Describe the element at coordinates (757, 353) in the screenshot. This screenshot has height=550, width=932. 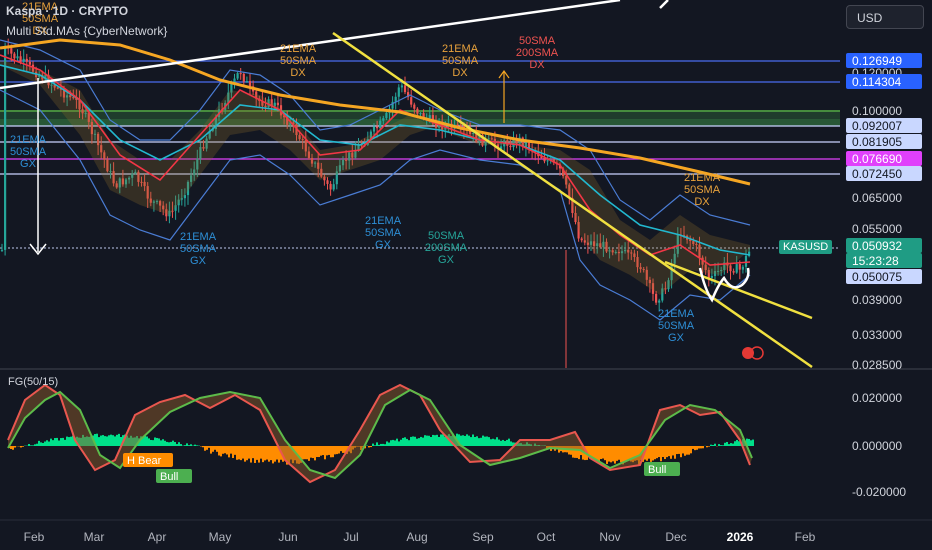
I see `flag-icon-ring` at that location.